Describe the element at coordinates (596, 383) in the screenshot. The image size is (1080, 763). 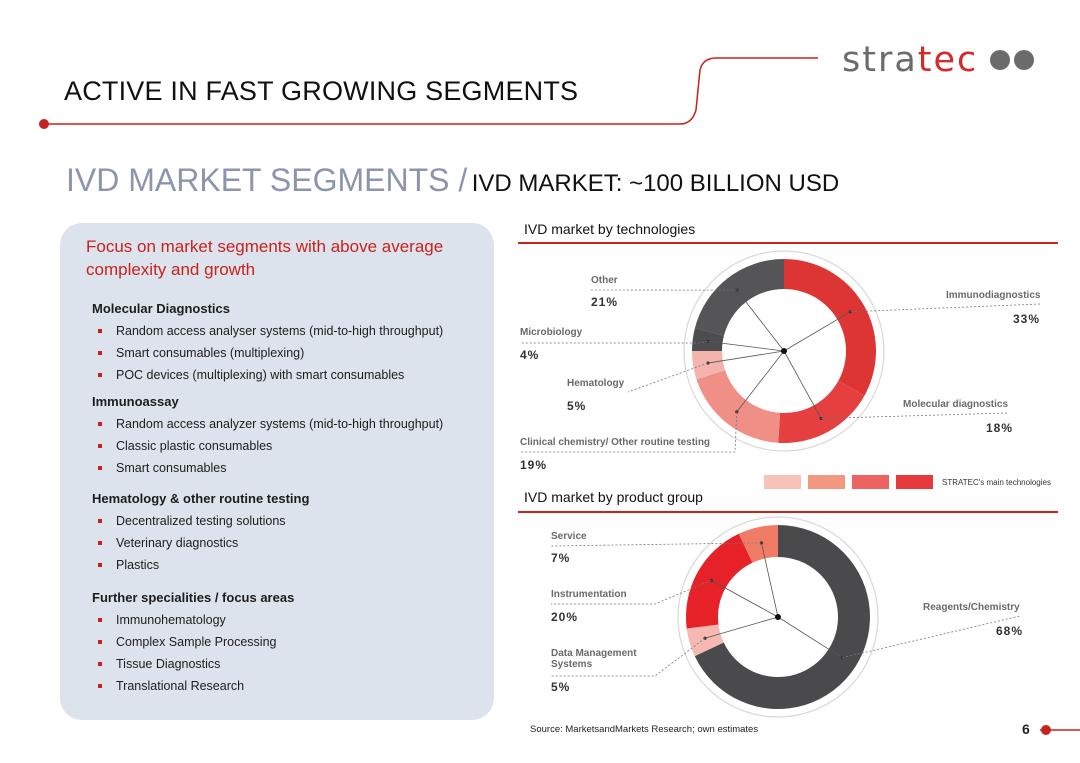
I see `slice-label: Hematology` at that location.